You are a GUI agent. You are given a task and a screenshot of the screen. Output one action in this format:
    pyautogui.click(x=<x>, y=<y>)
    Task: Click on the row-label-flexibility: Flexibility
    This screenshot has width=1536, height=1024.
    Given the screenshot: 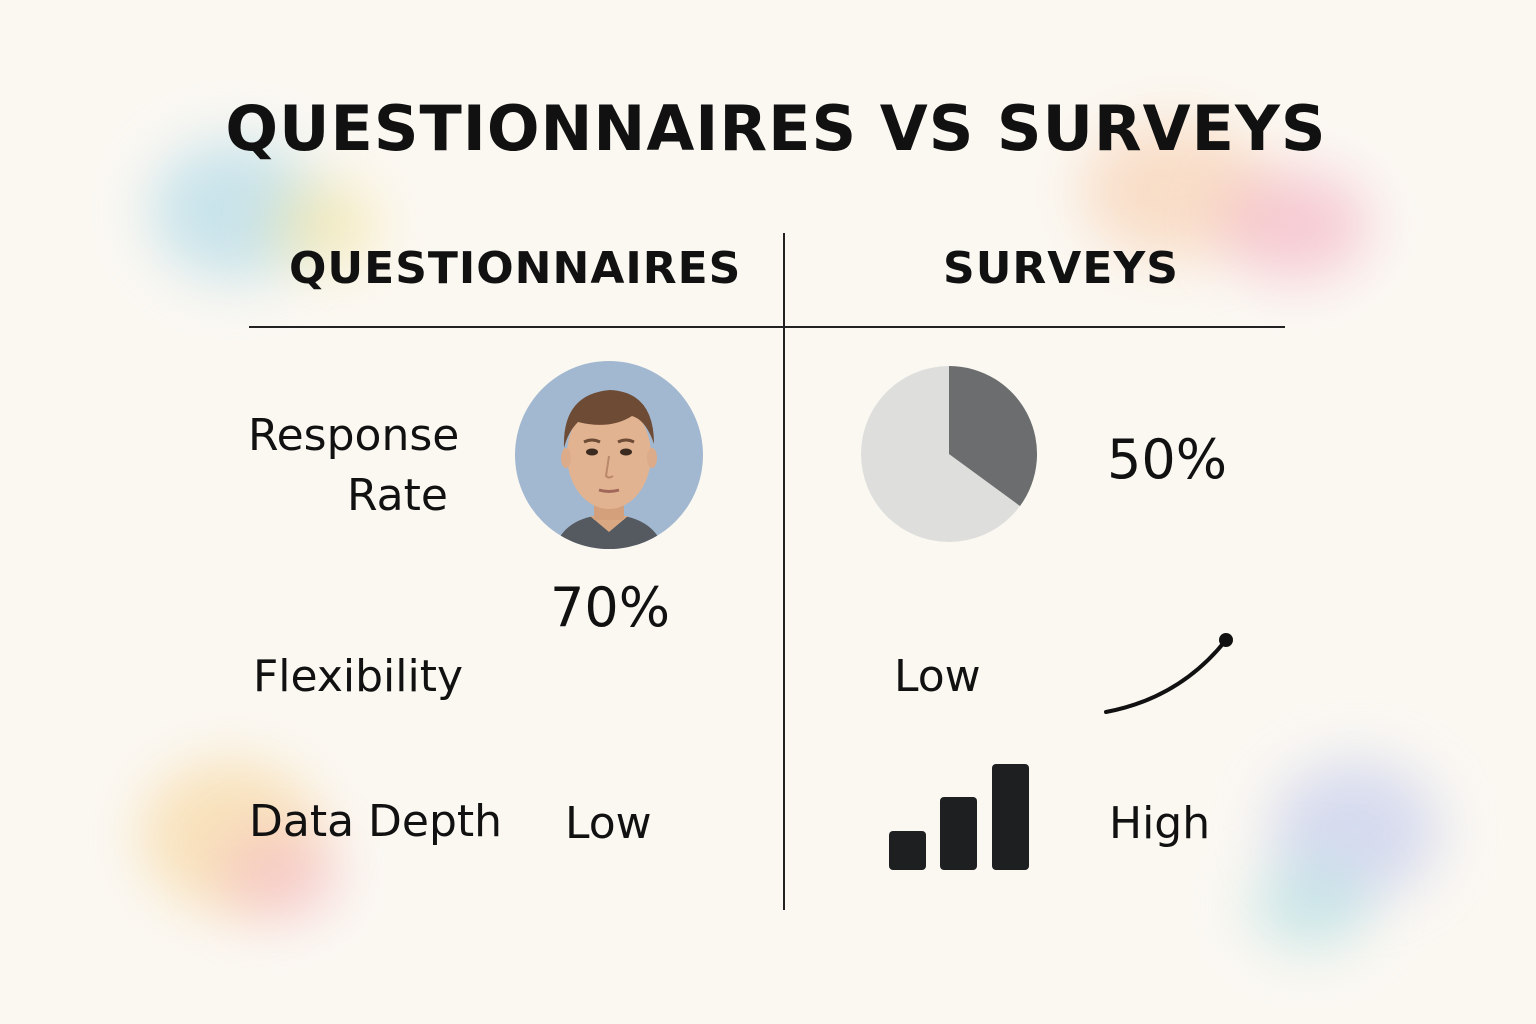 What is the action you would take?
    pyautogui.click(x=358, y=676)
    